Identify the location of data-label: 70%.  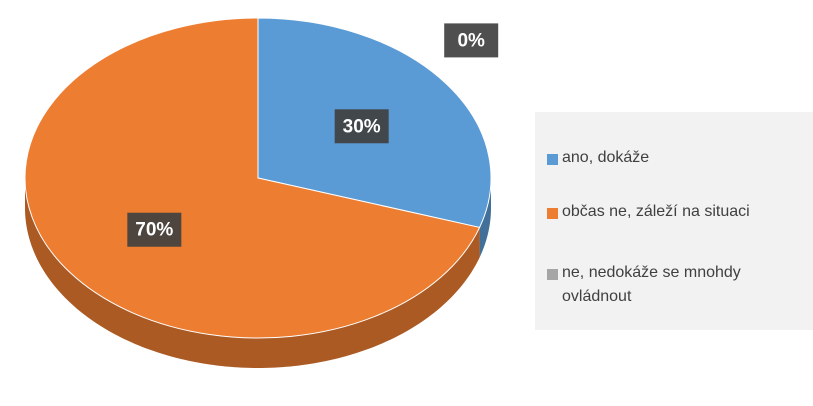
(154, 229).